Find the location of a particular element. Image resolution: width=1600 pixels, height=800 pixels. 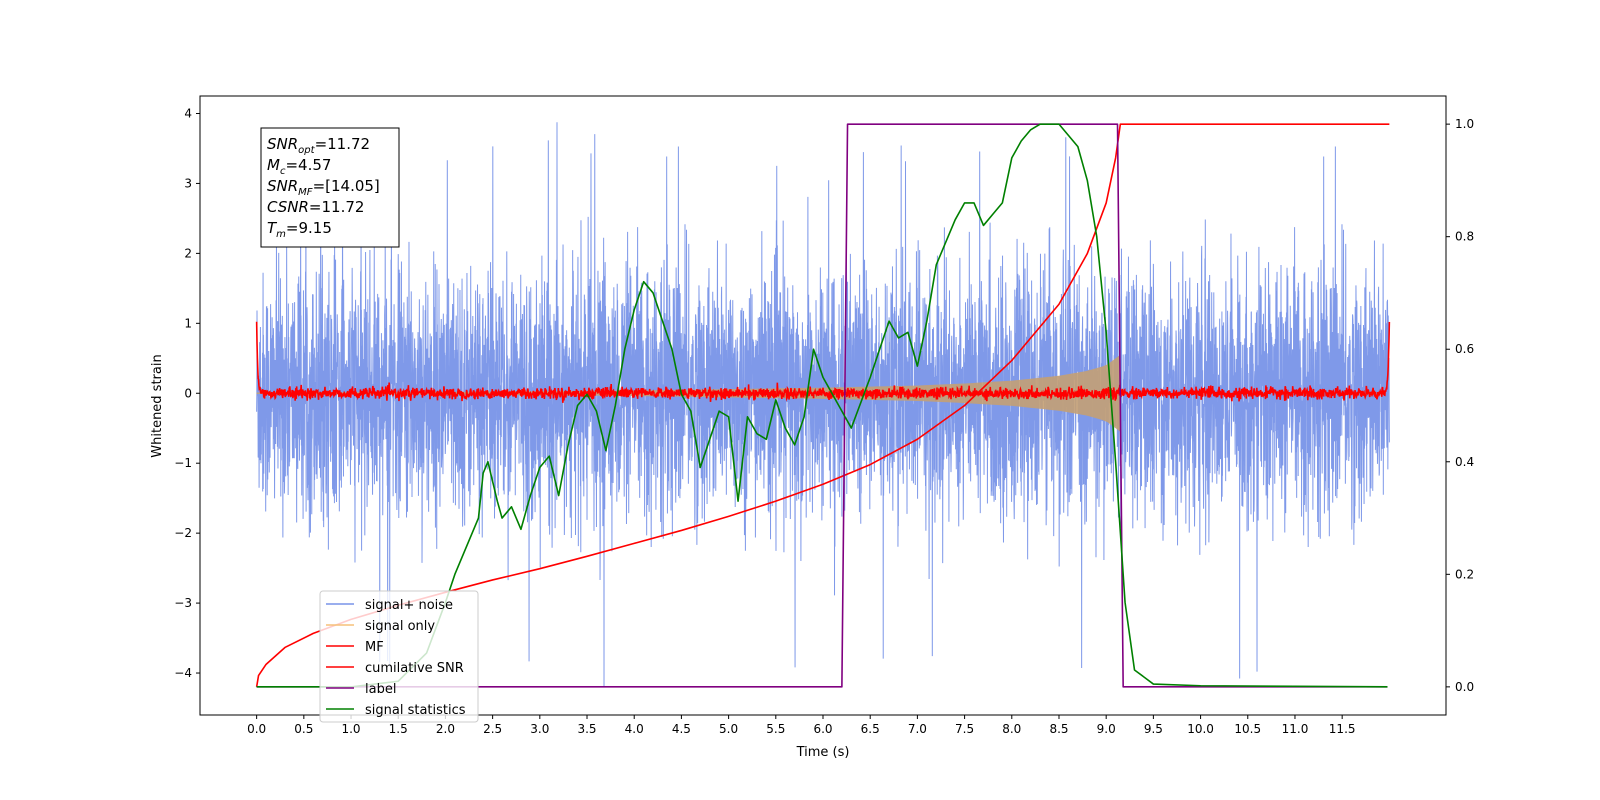

annotation-line: Tm=9.15 is located at coordinates (299, 229).